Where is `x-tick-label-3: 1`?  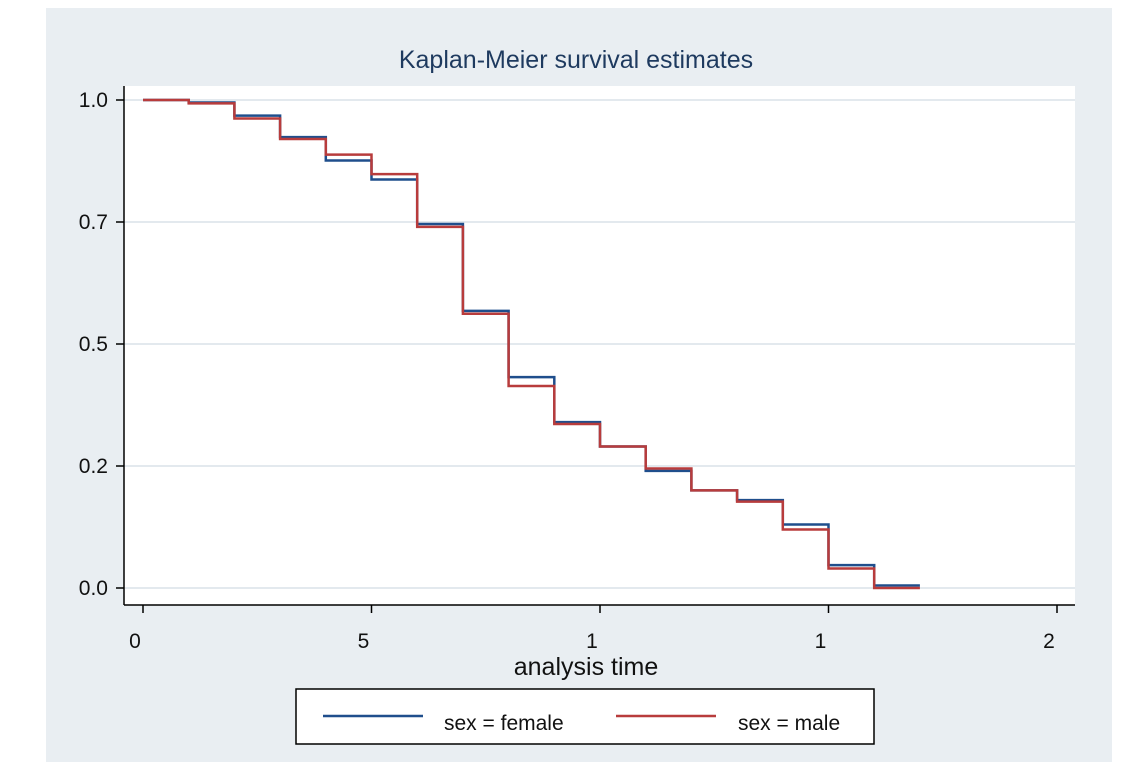
x-tick-label-3: 1 is located at coordinates (821, 641).